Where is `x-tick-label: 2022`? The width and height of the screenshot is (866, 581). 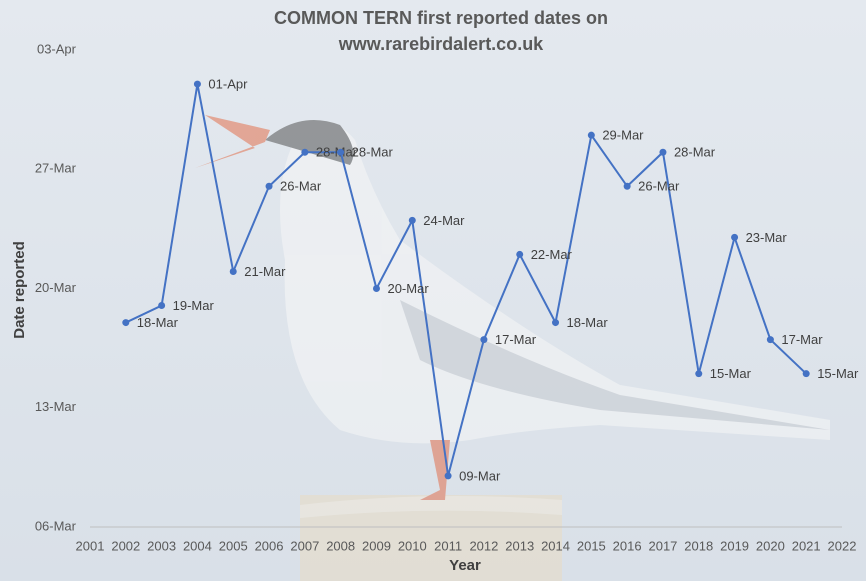
x-tick-label: 2022 is located at coordinates (842, 545).